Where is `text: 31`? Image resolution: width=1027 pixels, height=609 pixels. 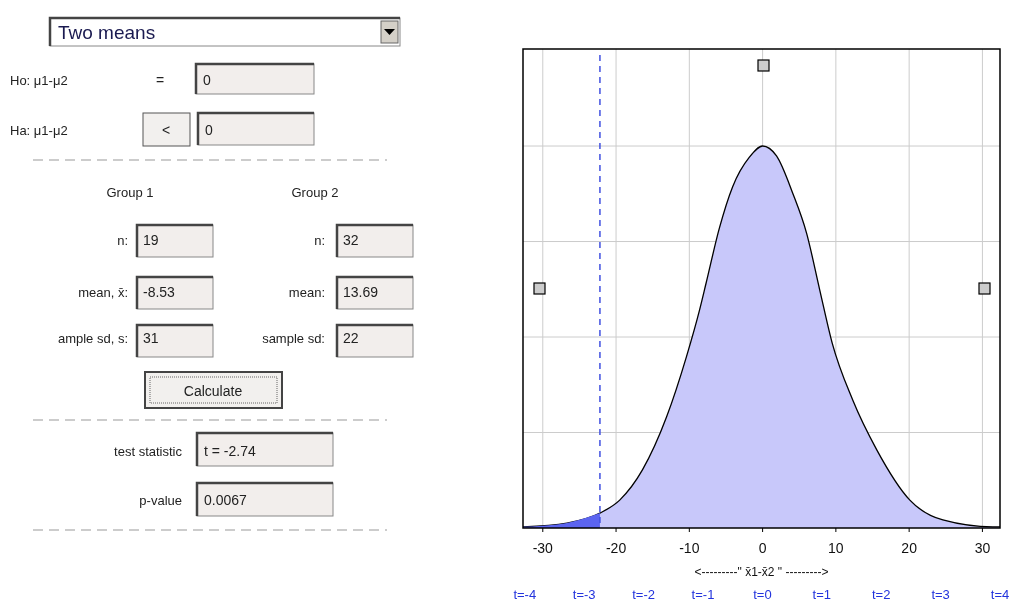
text: 31 is located at coordinates (151, 338).